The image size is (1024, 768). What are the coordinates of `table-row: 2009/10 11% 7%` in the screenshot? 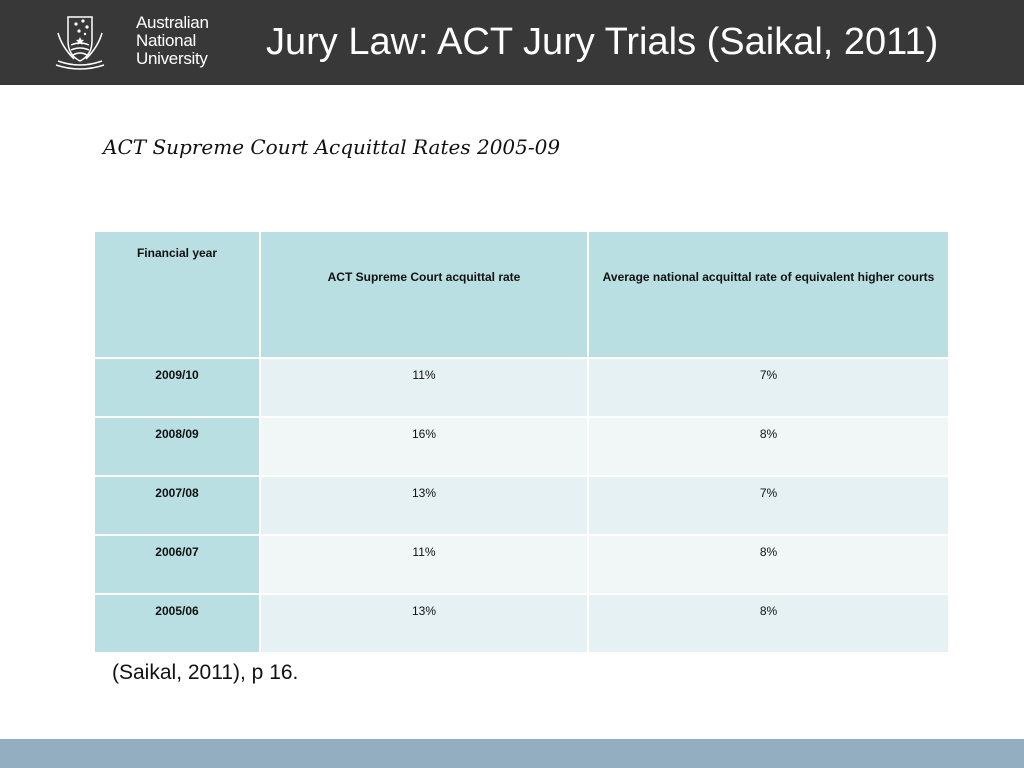 It's located at (521, 387).